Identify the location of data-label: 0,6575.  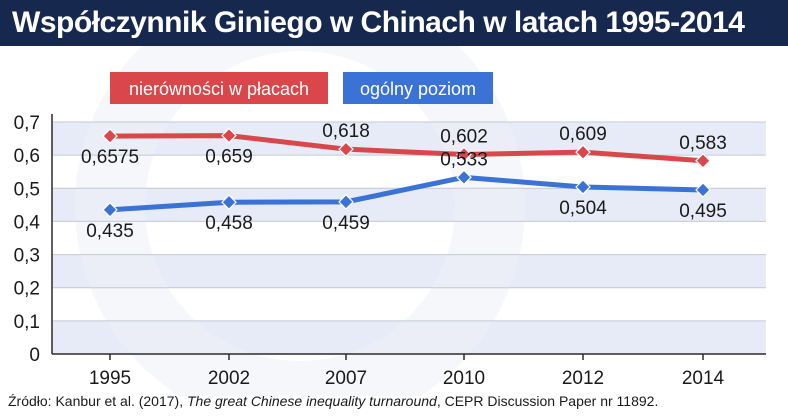
(110, 157).